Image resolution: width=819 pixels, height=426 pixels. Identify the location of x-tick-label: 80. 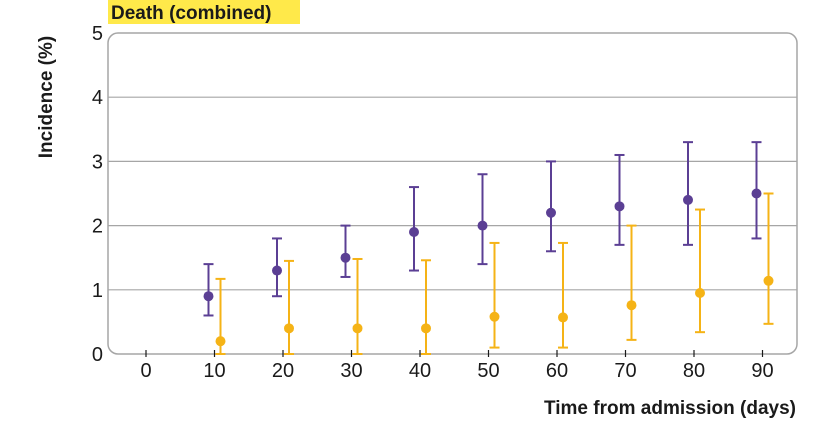
(694, 371).